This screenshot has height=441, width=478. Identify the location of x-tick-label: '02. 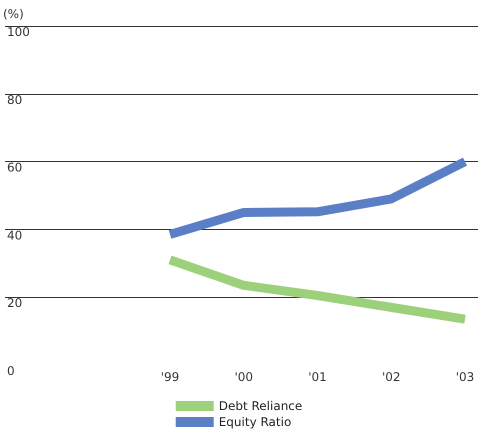
(391, 377).